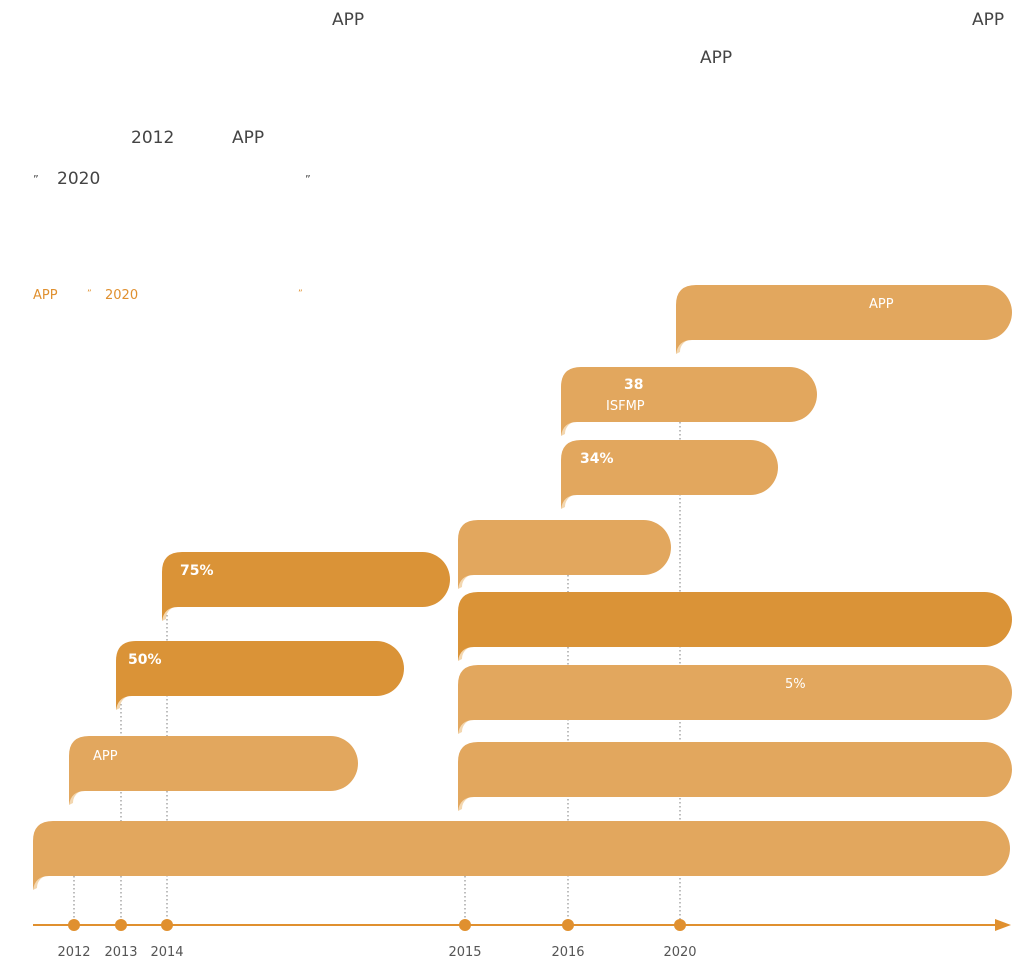 This screenshot has height=966, width=1030. Describe the element at coordinates (795, 684) in the screenshot. I see `bar-label-2015-bar-2-0: 5%` at that location.